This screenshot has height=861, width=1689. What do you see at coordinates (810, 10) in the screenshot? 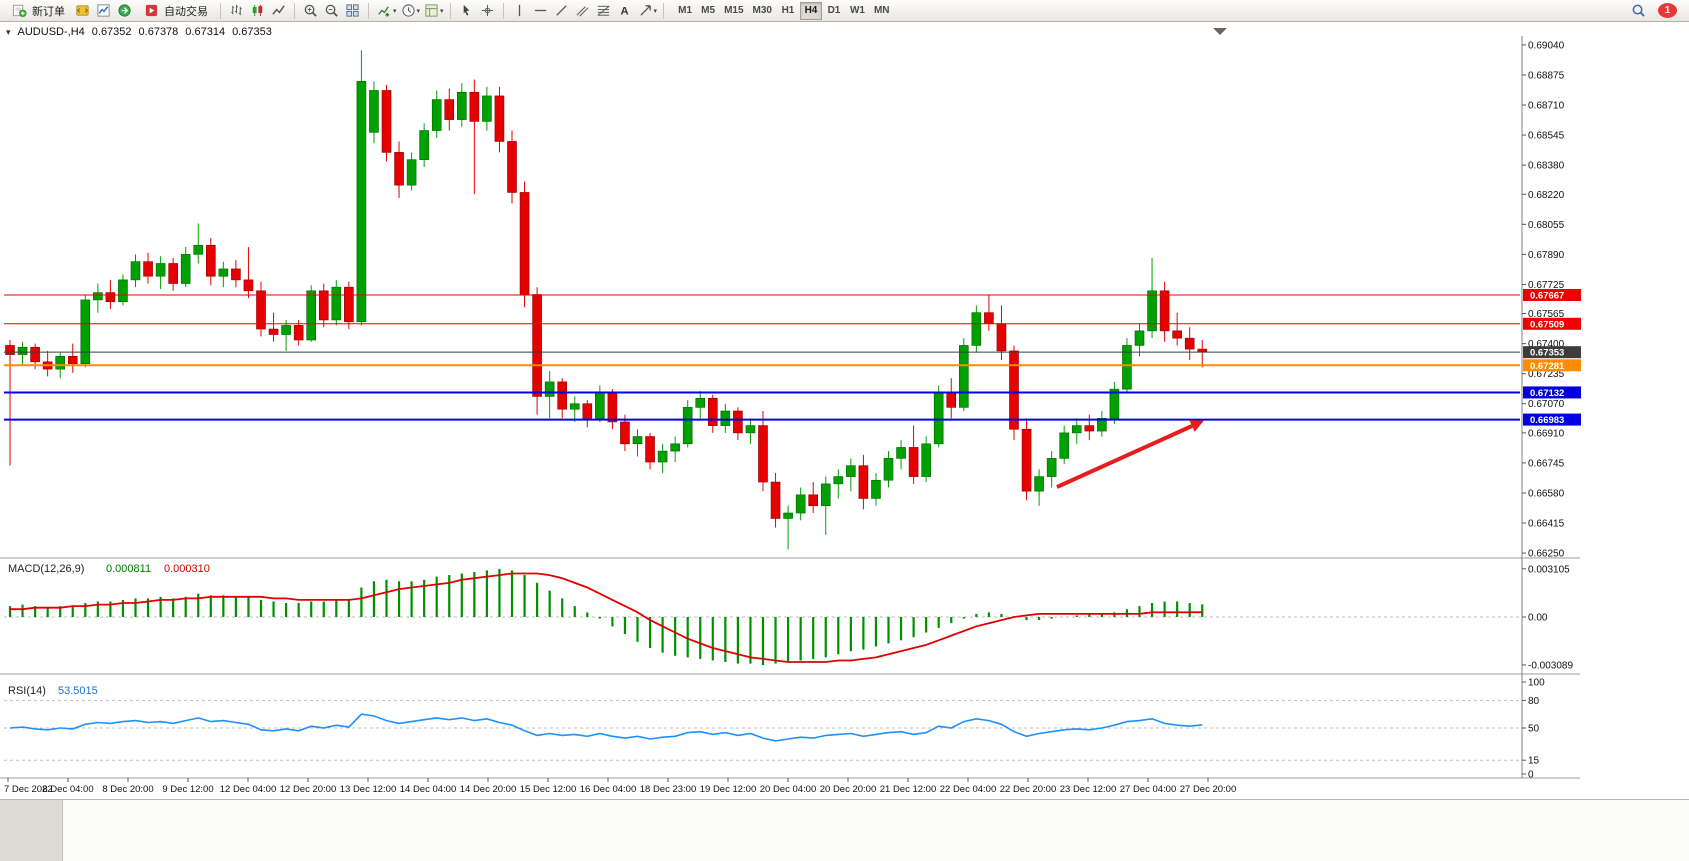
I see `timeframe-button-h4: H4` at bounding box center [810, 10].